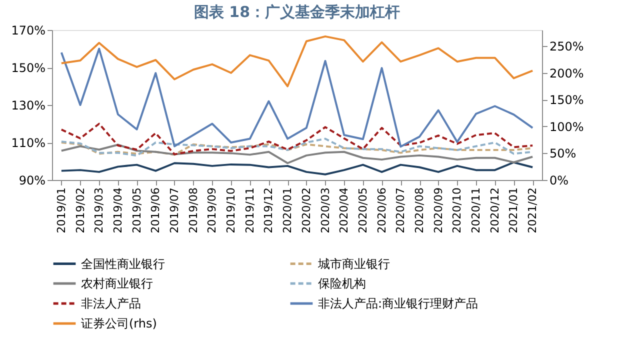  I want to click on legend-label: 农村商业银行, so click(117, 283).